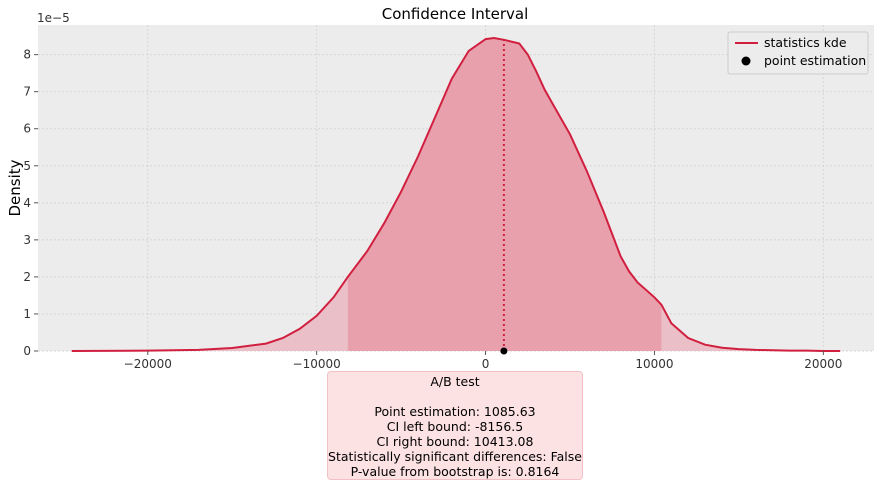 The image size is (881, 485). Describe the element at coordinates (455, 381) in the screenshot. I see `summary-title: A/B test` at that location.